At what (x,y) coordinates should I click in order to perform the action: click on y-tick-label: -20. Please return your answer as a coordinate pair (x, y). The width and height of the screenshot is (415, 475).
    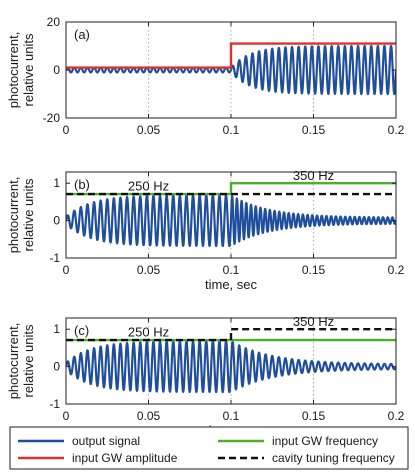
    Looking at the image, I should click on (52, 118).